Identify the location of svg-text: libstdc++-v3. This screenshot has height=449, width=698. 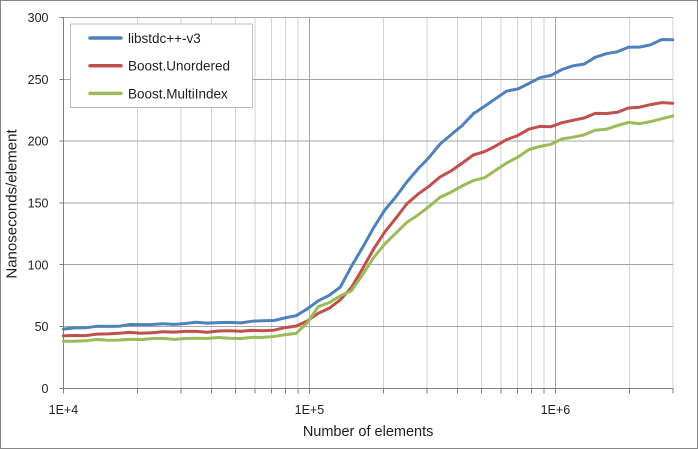
(164, 38).